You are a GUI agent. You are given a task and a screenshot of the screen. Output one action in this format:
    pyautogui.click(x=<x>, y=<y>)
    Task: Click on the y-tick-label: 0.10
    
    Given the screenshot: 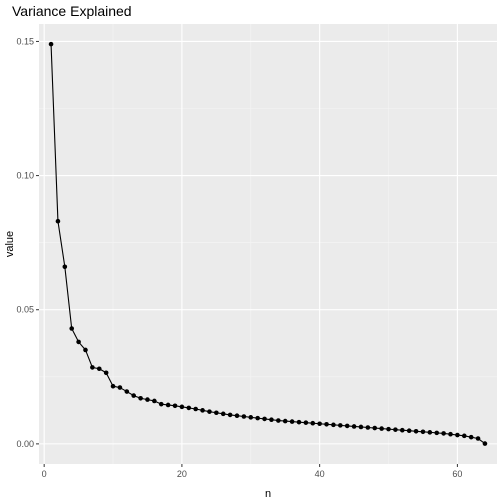 What is the action you would take?
    pyautogui.click(x=25, y=176)
    